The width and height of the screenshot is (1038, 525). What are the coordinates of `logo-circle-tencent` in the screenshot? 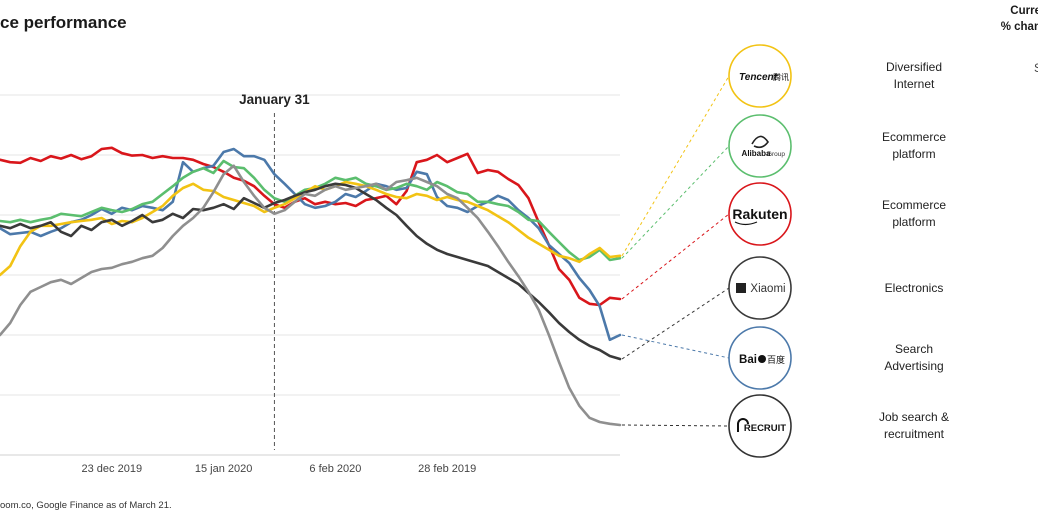 It's located at (760, 76).